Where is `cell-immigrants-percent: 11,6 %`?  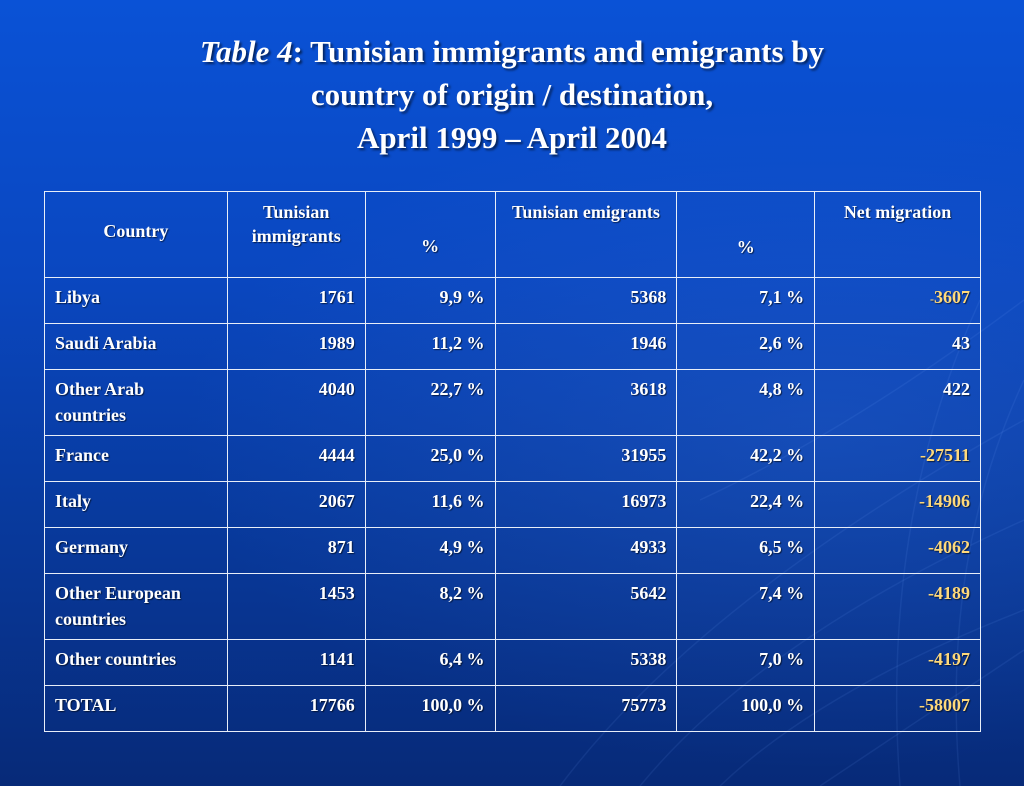 cell-immigrants-percent: 11,6 % is located at coordinates (430, 504).